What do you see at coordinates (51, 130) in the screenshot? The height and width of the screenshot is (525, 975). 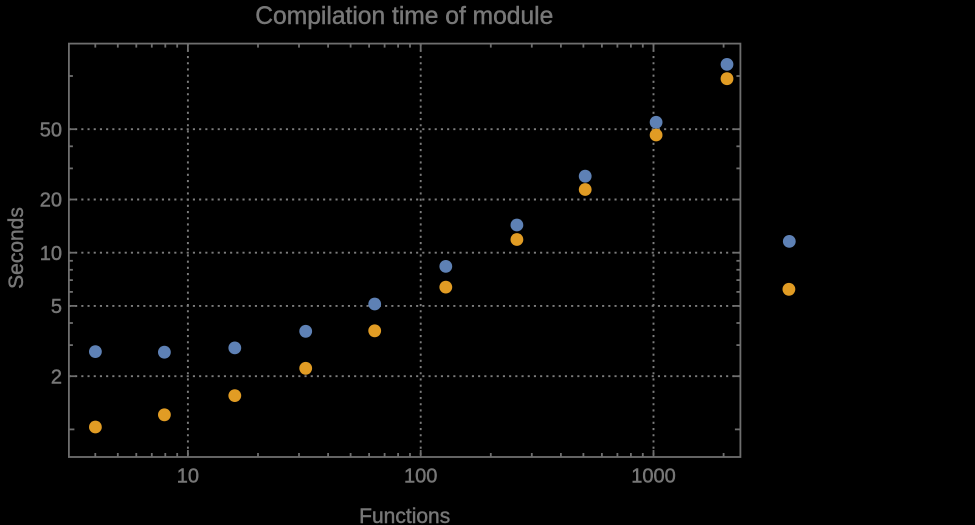 I see `svg-text: 50` at bounding box center [51, 130].